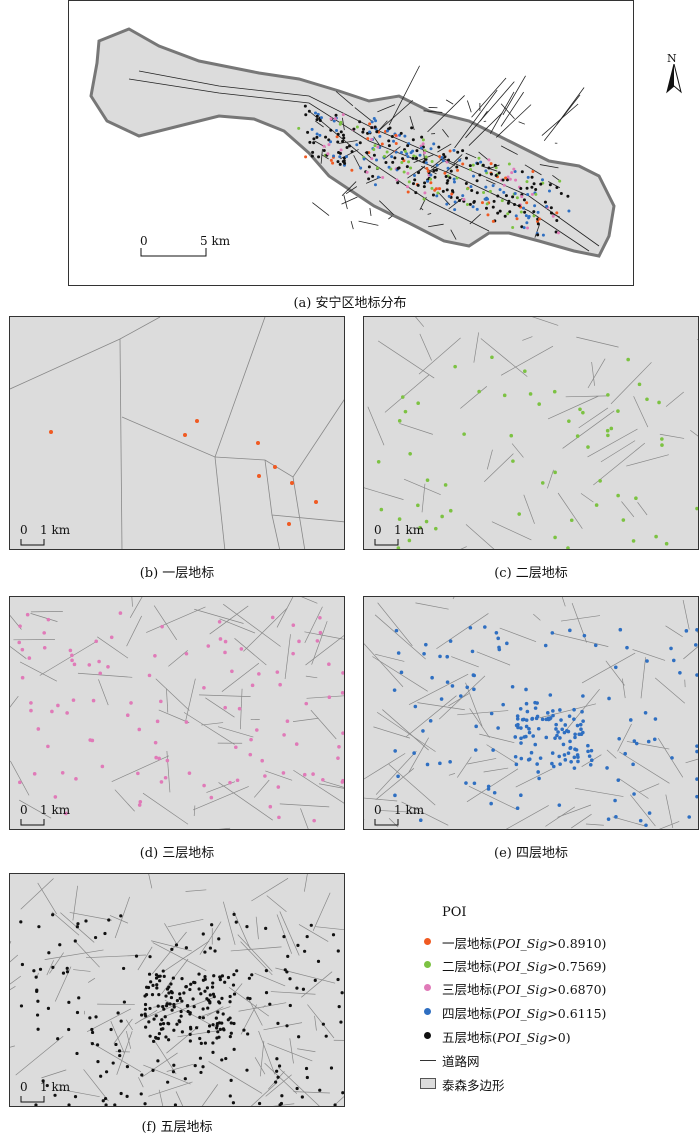 Image resolution: width=700 pixels, height=1135 pixels. I want to click on map-panel-d: 0 1 km, so click(177, 713).